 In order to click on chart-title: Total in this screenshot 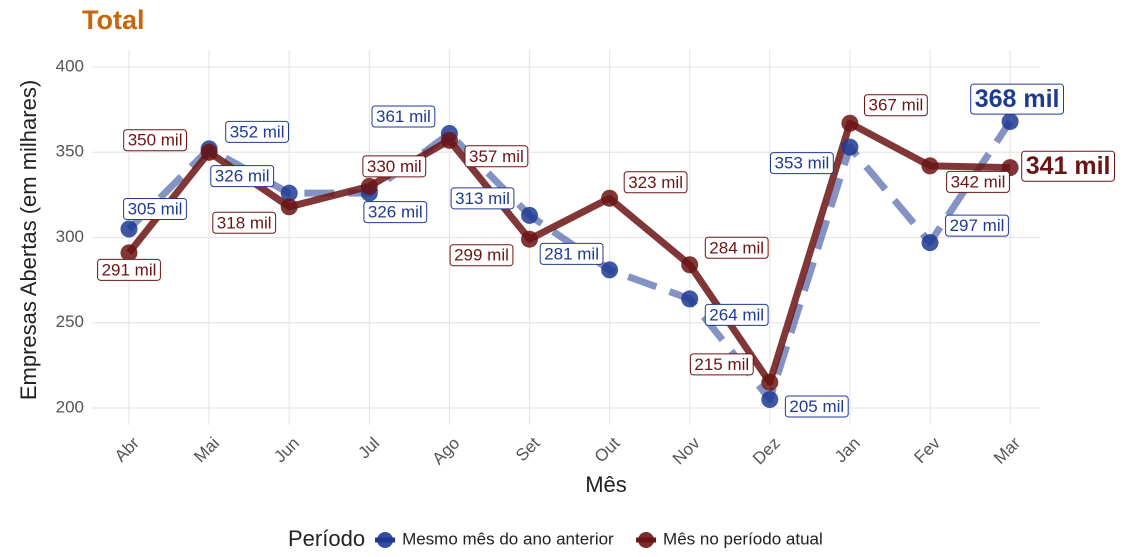, I will do `click(113, 20)`.